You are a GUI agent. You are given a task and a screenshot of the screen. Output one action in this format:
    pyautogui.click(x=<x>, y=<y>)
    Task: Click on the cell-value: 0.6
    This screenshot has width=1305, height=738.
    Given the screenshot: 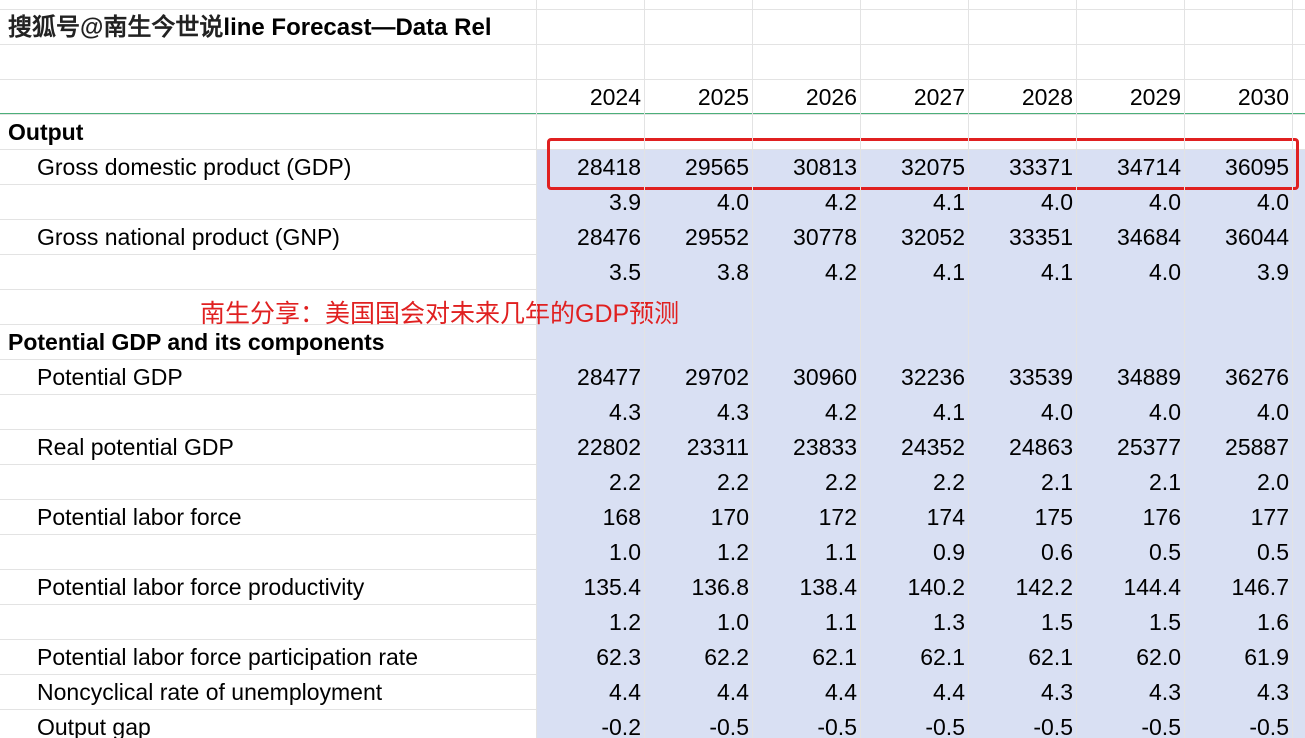 What is the action you would take?
    pyautogui.click(x=1057, y=552)
    